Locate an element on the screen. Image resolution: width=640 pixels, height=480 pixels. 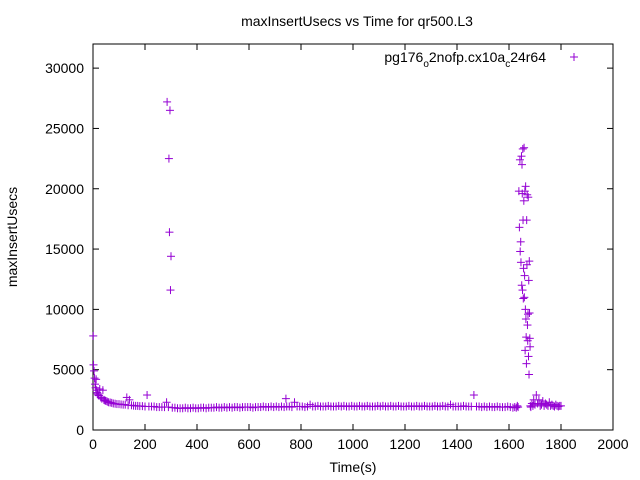
legend-marker-plus is located at coordinates (574, 57).